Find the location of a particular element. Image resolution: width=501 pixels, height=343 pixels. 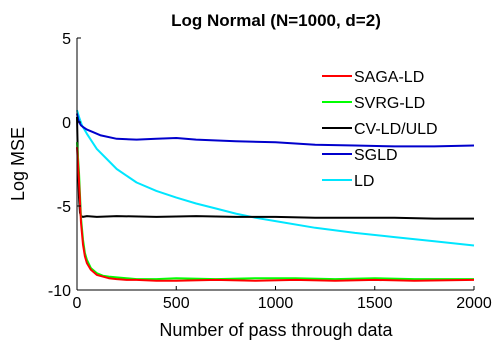

y-tick-label: 5 is located at coordinates (66, 39).